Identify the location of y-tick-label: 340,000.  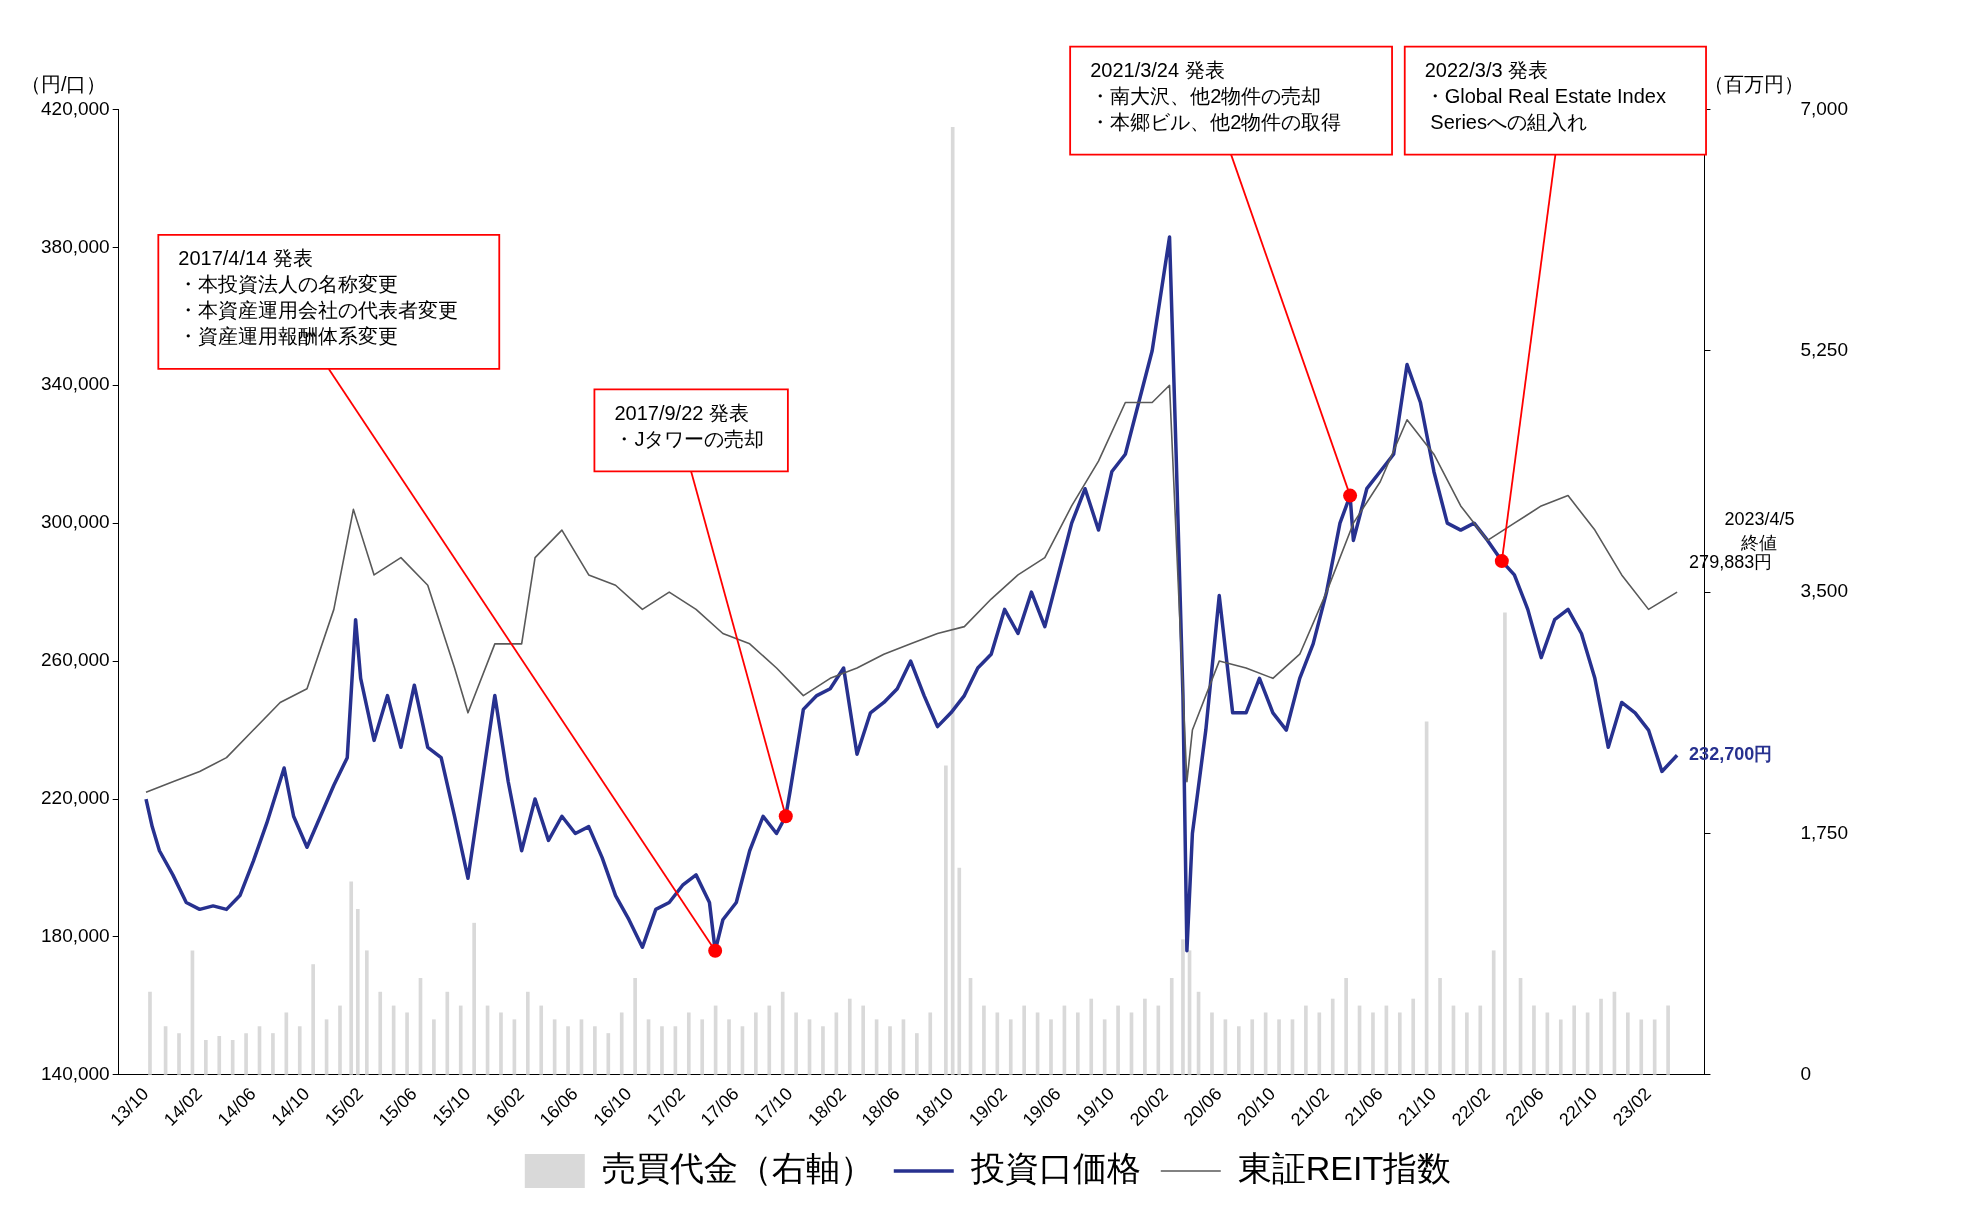
(75, 384).